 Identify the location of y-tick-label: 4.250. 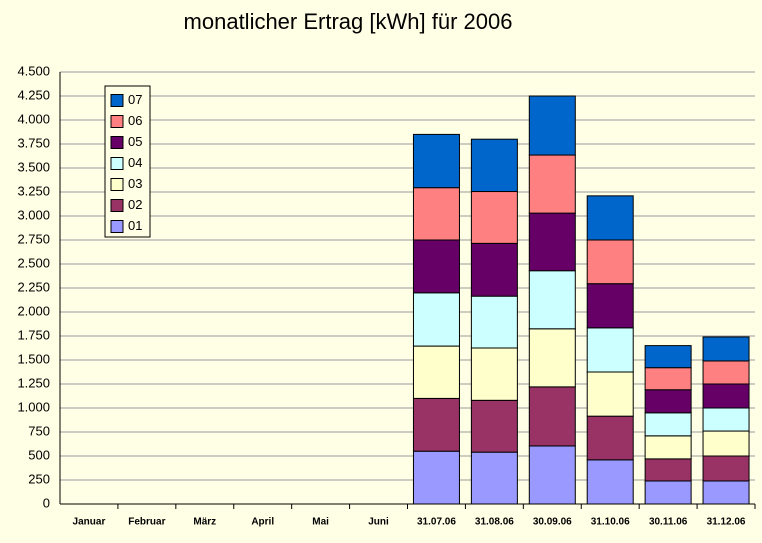
(33, 94).